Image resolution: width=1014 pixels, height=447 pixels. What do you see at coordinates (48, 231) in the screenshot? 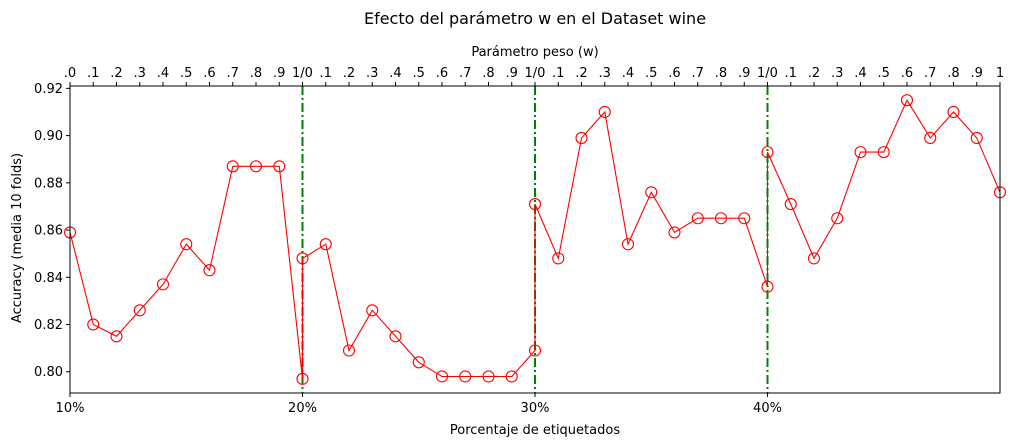
I see `y-tick-label: 0.86` at bounding box center [48, 231].